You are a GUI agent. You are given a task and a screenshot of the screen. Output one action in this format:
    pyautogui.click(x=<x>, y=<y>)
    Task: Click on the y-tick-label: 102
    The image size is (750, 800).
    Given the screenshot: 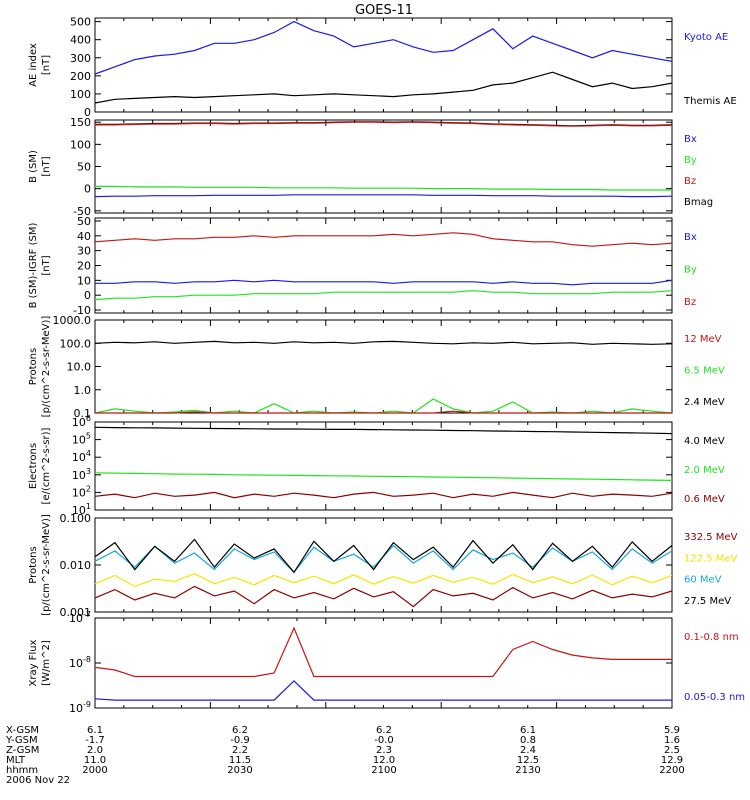 What is the action you would take?
    pyautogui.click(x=81, y=491)
    